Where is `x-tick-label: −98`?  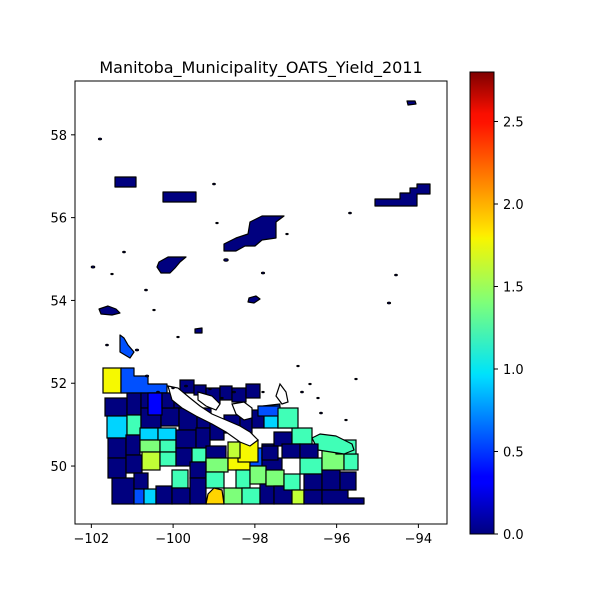 x-tick-label: −98 is located at coordinates (254, 539).